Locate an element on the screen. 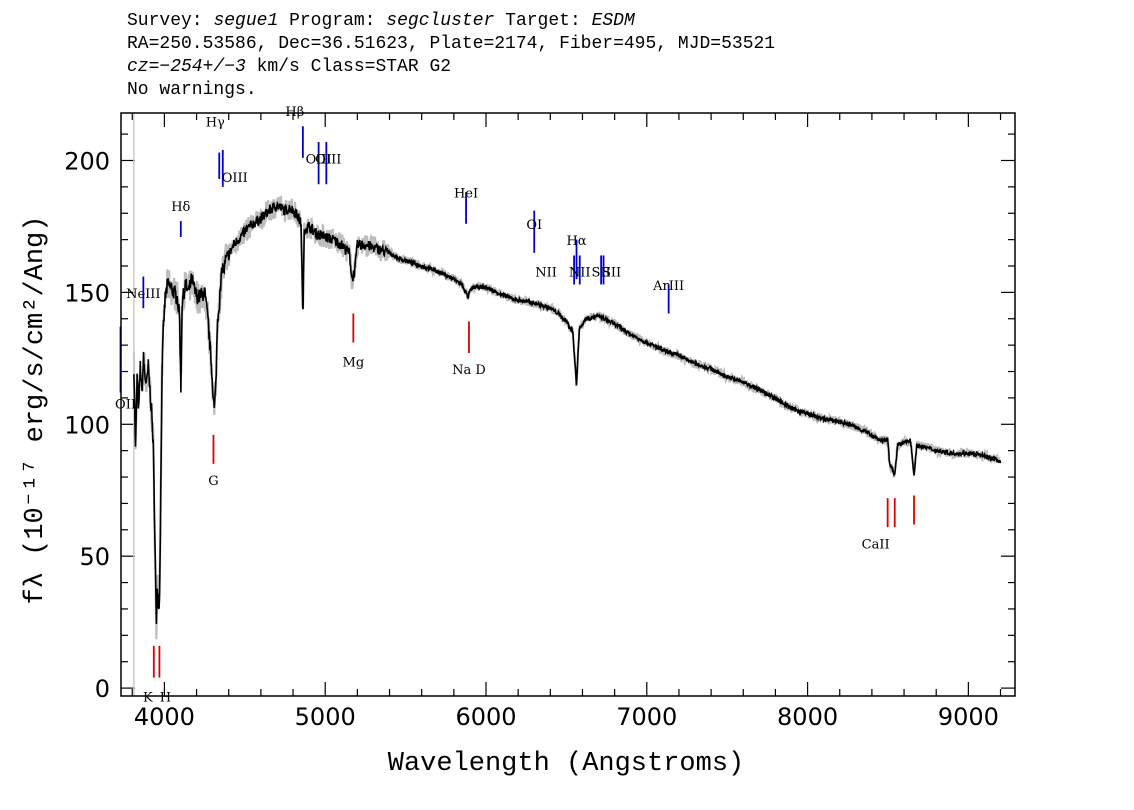 Image resolution: width=1134 pixels, height=810 pixels. survey-value: segue1 is located at coordinates (246, 21).